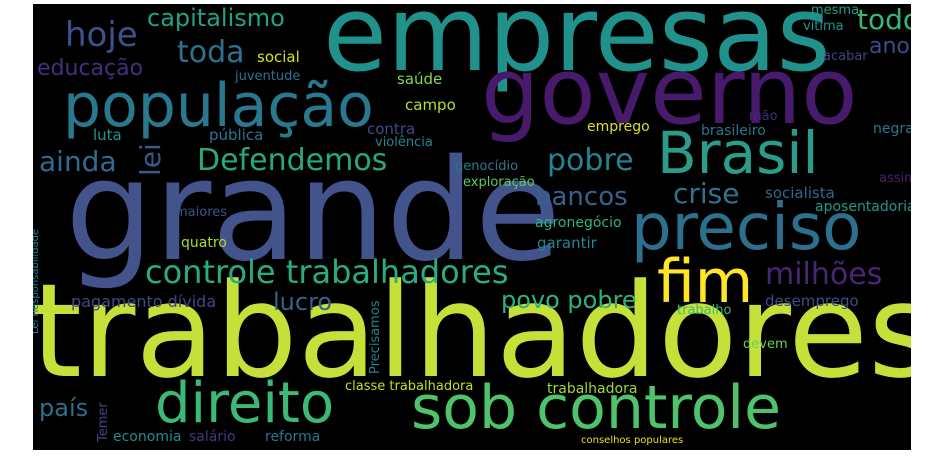  What do you see at coordinates (78, 161) in the screenshot?
I see `word-ainda: ainda` at bounding box center [78, 161].